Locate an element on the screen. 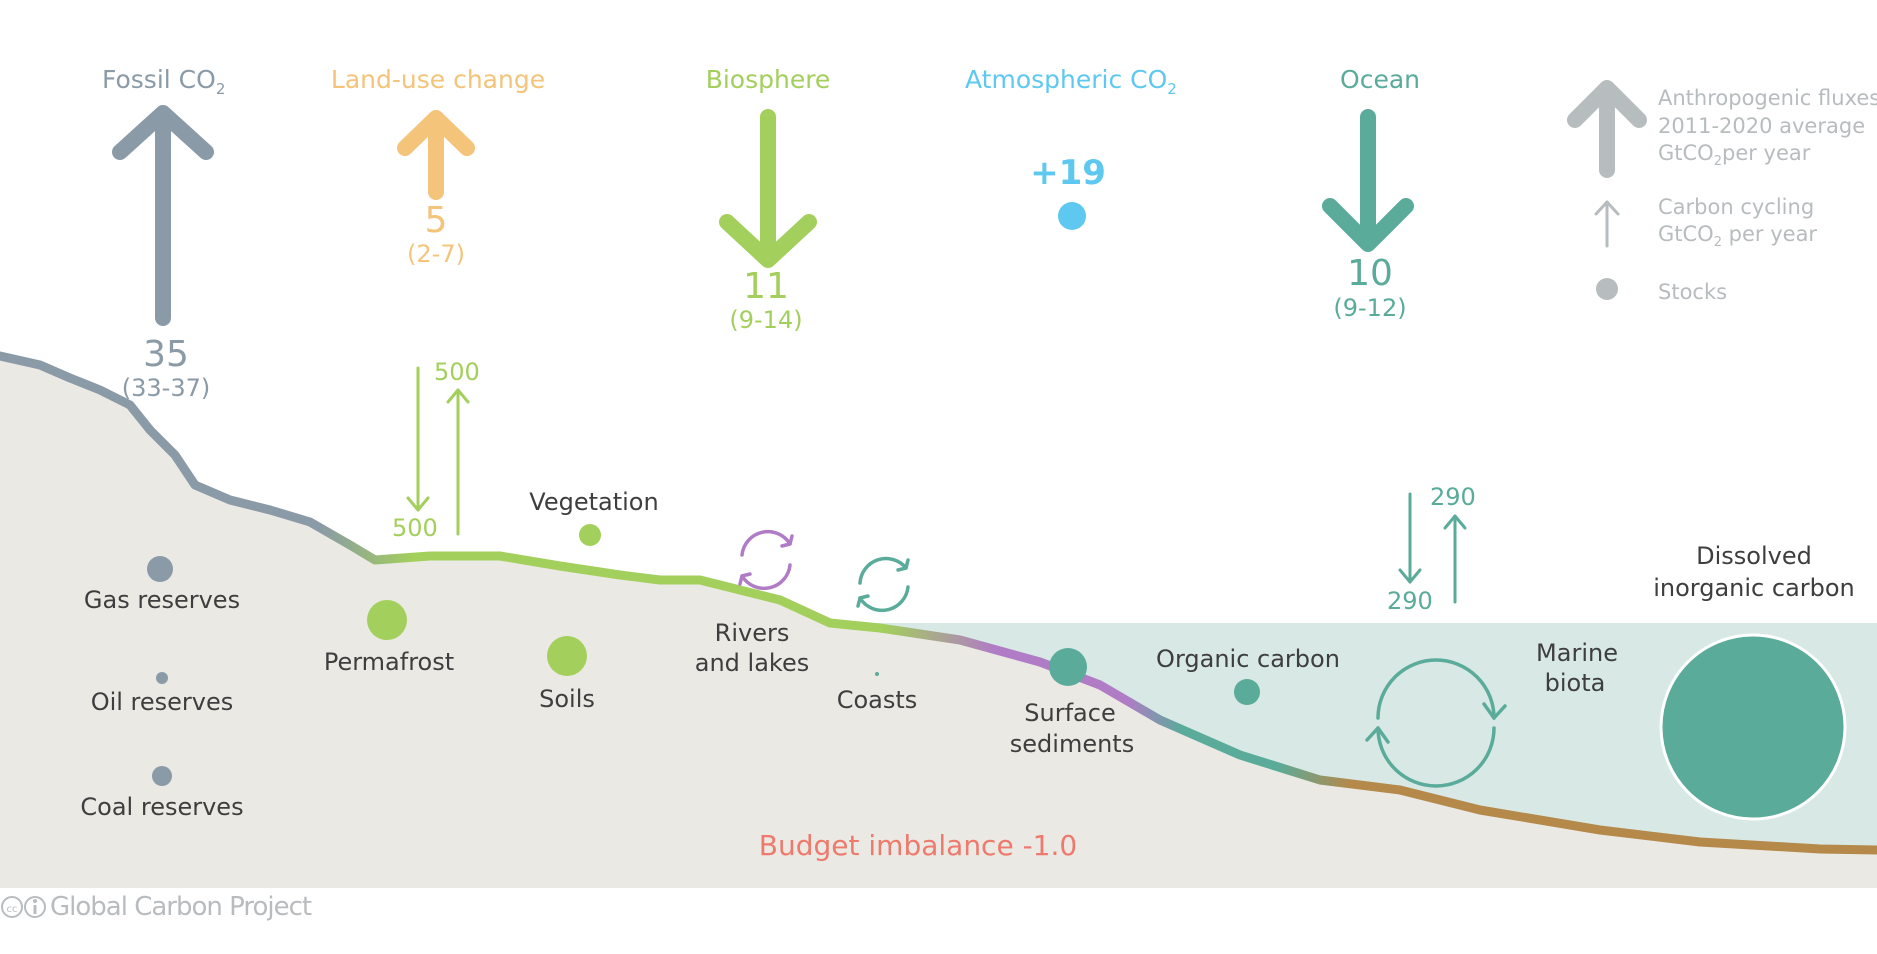 This screenshot has width=1877, height=954. legend-stocks-label: Stocks is located at coordinates (1692, 292).